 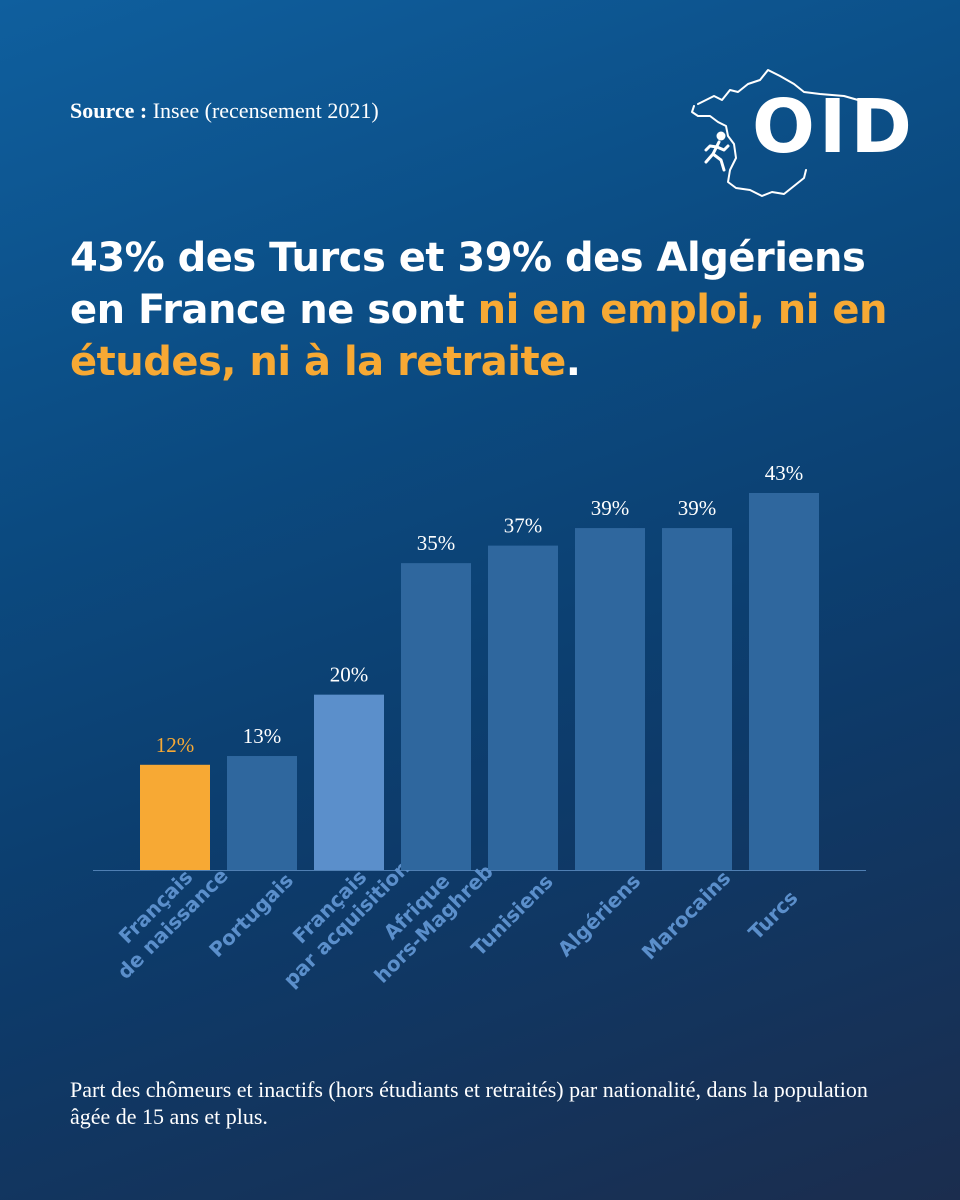 I want to click on france-map-icon, so click(x=778, y=133).